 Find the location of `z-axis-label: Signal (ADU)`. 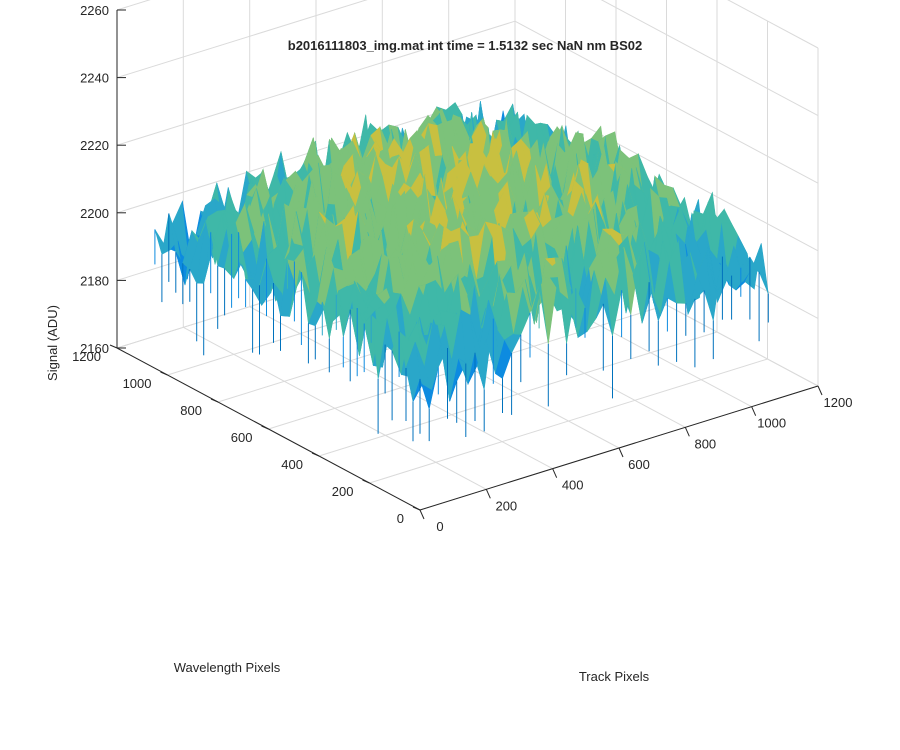

z-axis-label: Signal (ADU) is located at coordinates (52, 343).